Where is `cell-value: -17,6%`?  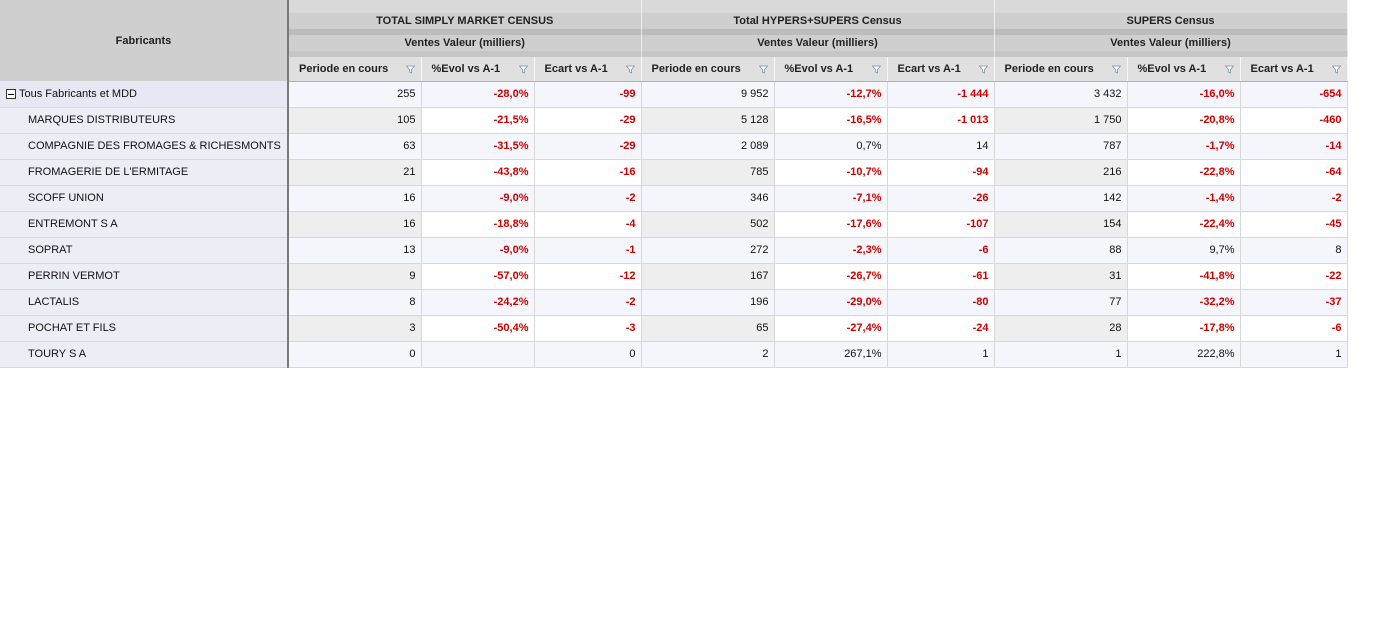 cell-value: -17,6% is located at coordinates (864, 224).